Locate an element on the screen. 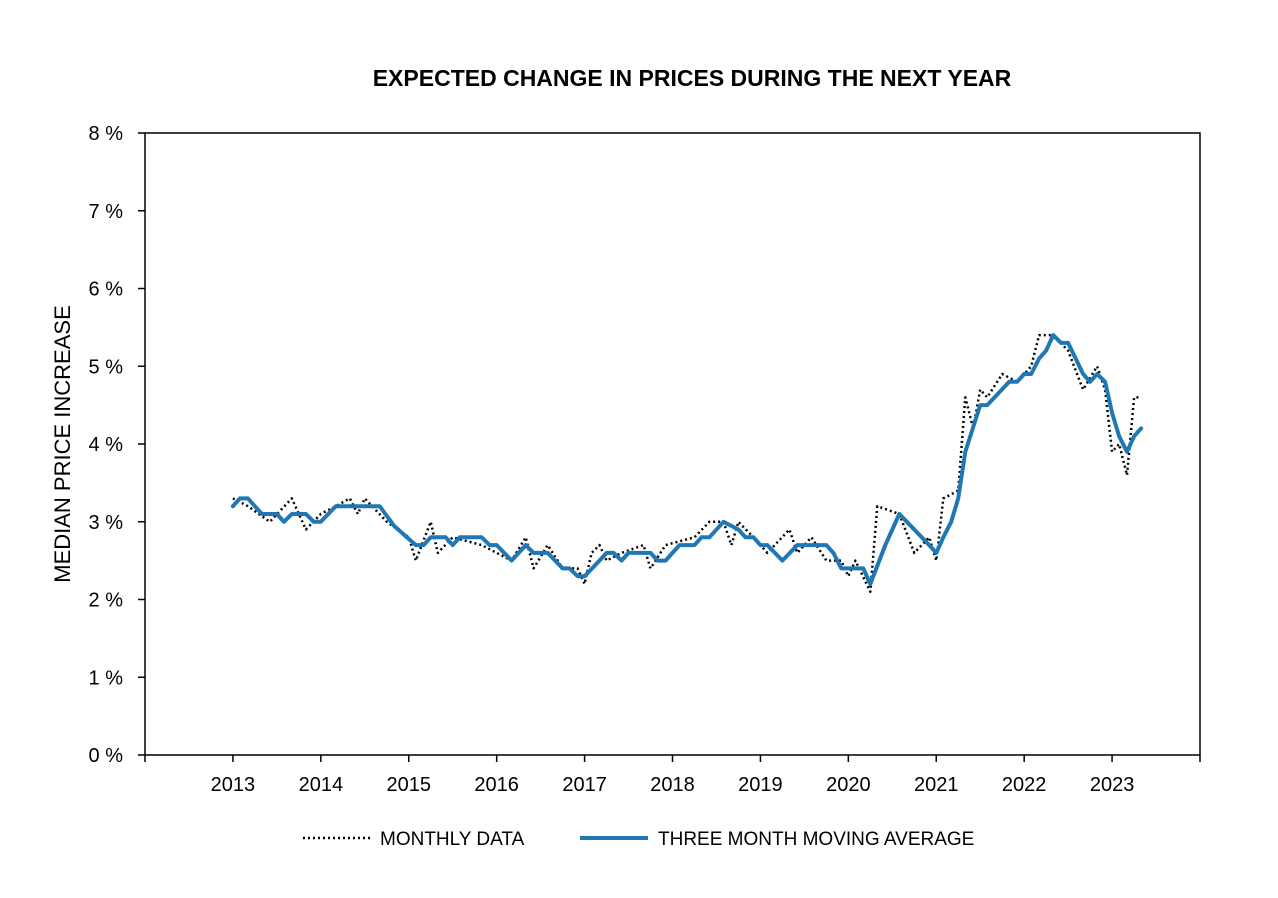 This screenshot has width=1278, height=898. y-axis: 0 % 1 % 2 % 3 % 4 % 5 % 6 % 7 % 8 % is located at coordinates (117, 445).